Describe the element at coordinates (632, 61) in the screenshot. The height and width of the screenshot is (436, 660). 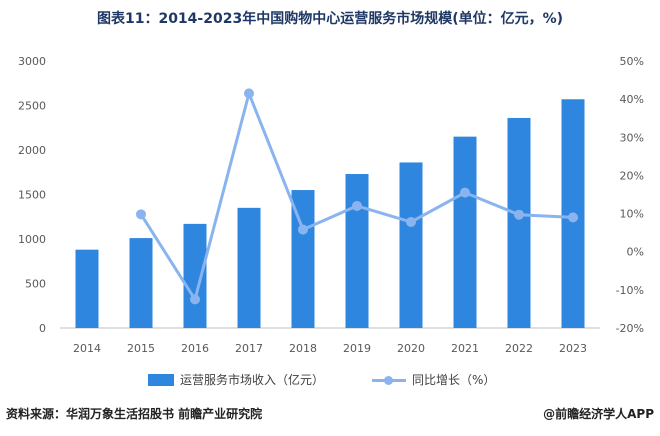
I see `right-tick-label: 50%` at that location.